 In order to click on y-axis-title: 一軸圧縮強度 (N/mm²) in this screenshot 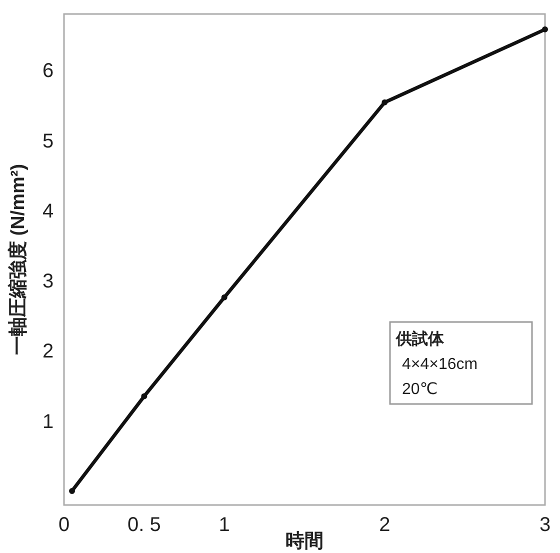, I will do `click(18, 260)`.